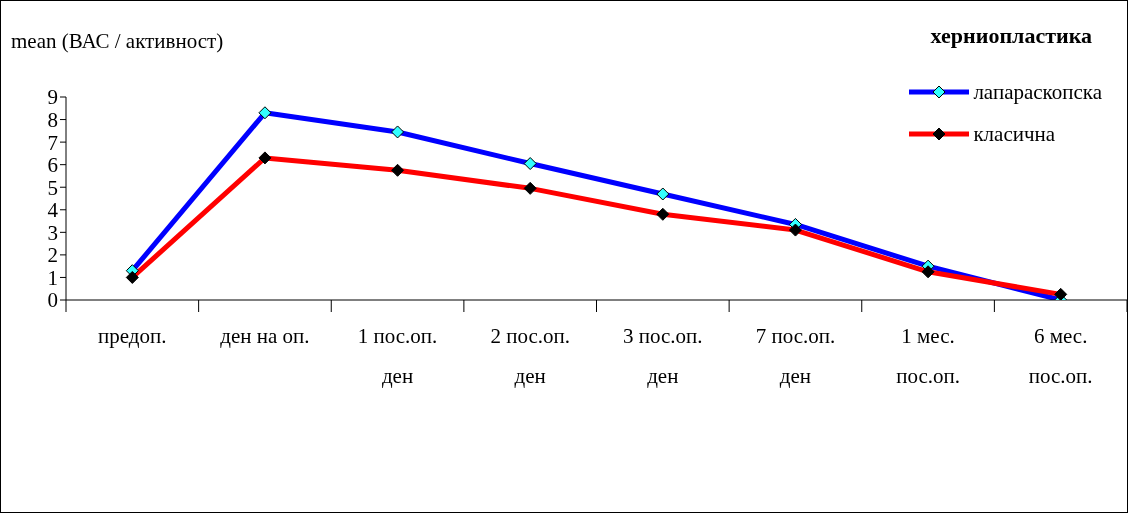  What do you see at coordinates (397, 356) in the screenshot?
I see `x-tick-label: 1 пос.оп. ден` at bounding box center [397, 356].